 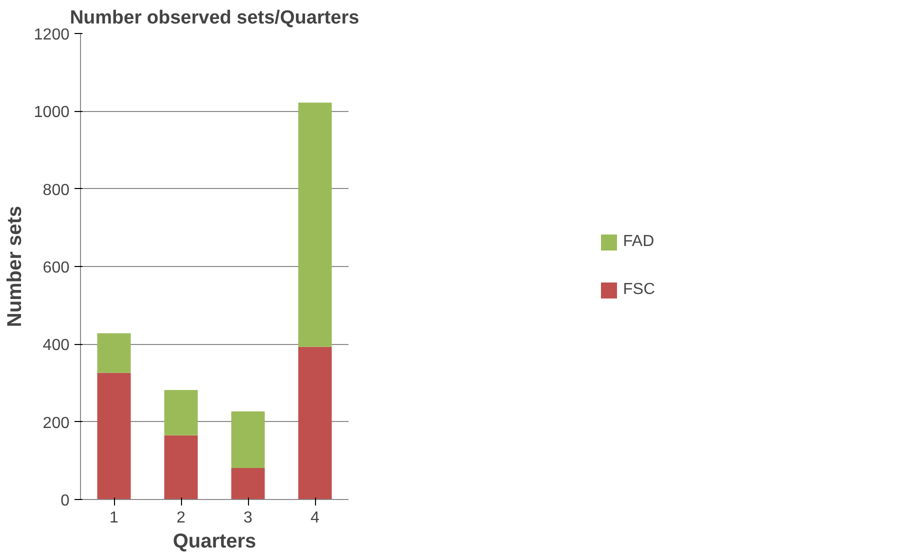 I want to click on y-tick-label: 800, so click(x=56, y=190).